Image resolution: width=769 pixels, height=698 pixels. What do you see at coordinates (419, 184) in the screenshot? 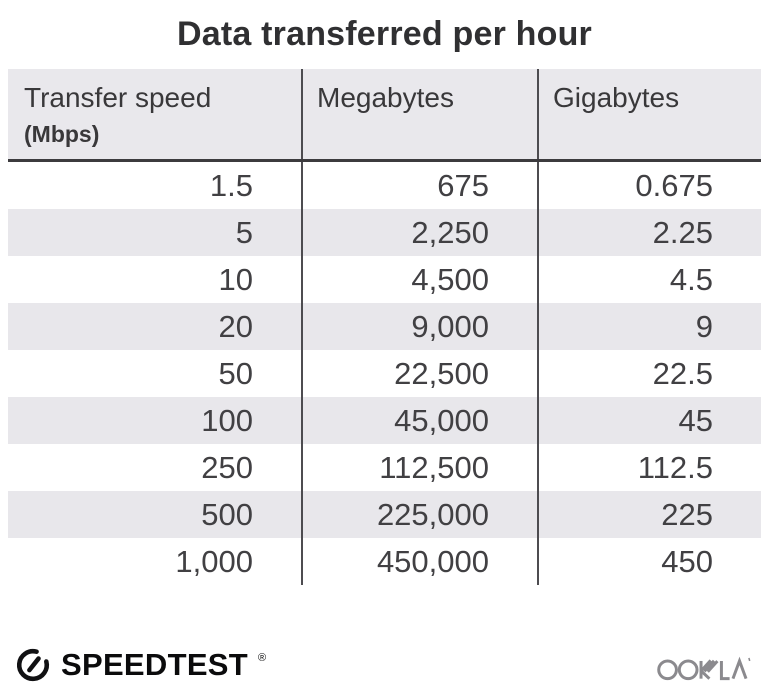
I see `cell-megabytes: 675` at bounding box center [419, 184].